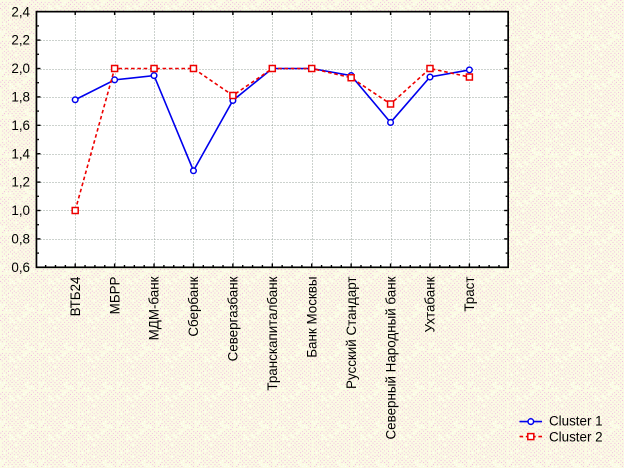  What do you see at coordinates (20, 97) in the screenshot?
I see `svg-text: 1,8` at bounding box center [20, 97].